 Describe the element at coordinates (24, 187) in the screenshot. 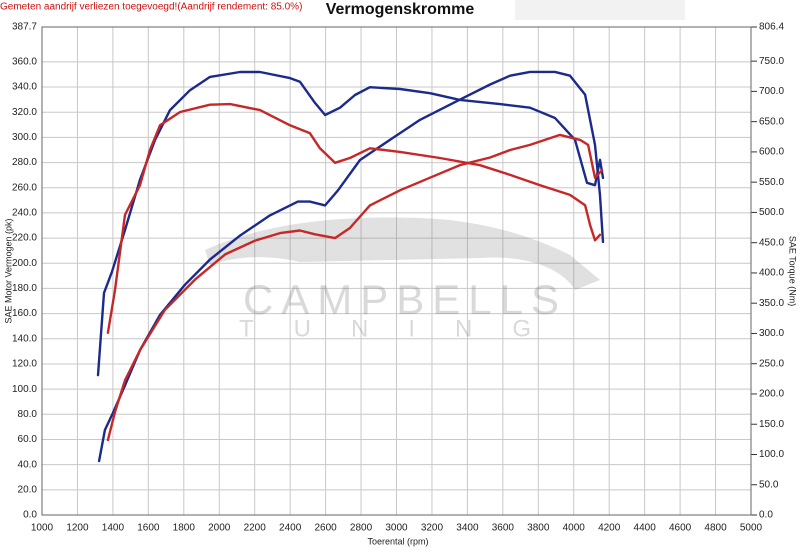

I see `y-tick-label: 260.0` at that location.